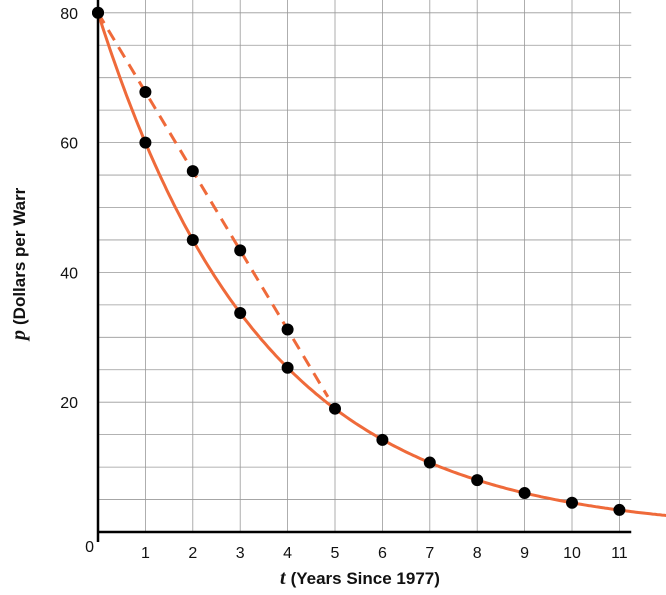 This screenshot has width=666, height=595. I want to click on y-tick-label: 40, so click(69, 273).